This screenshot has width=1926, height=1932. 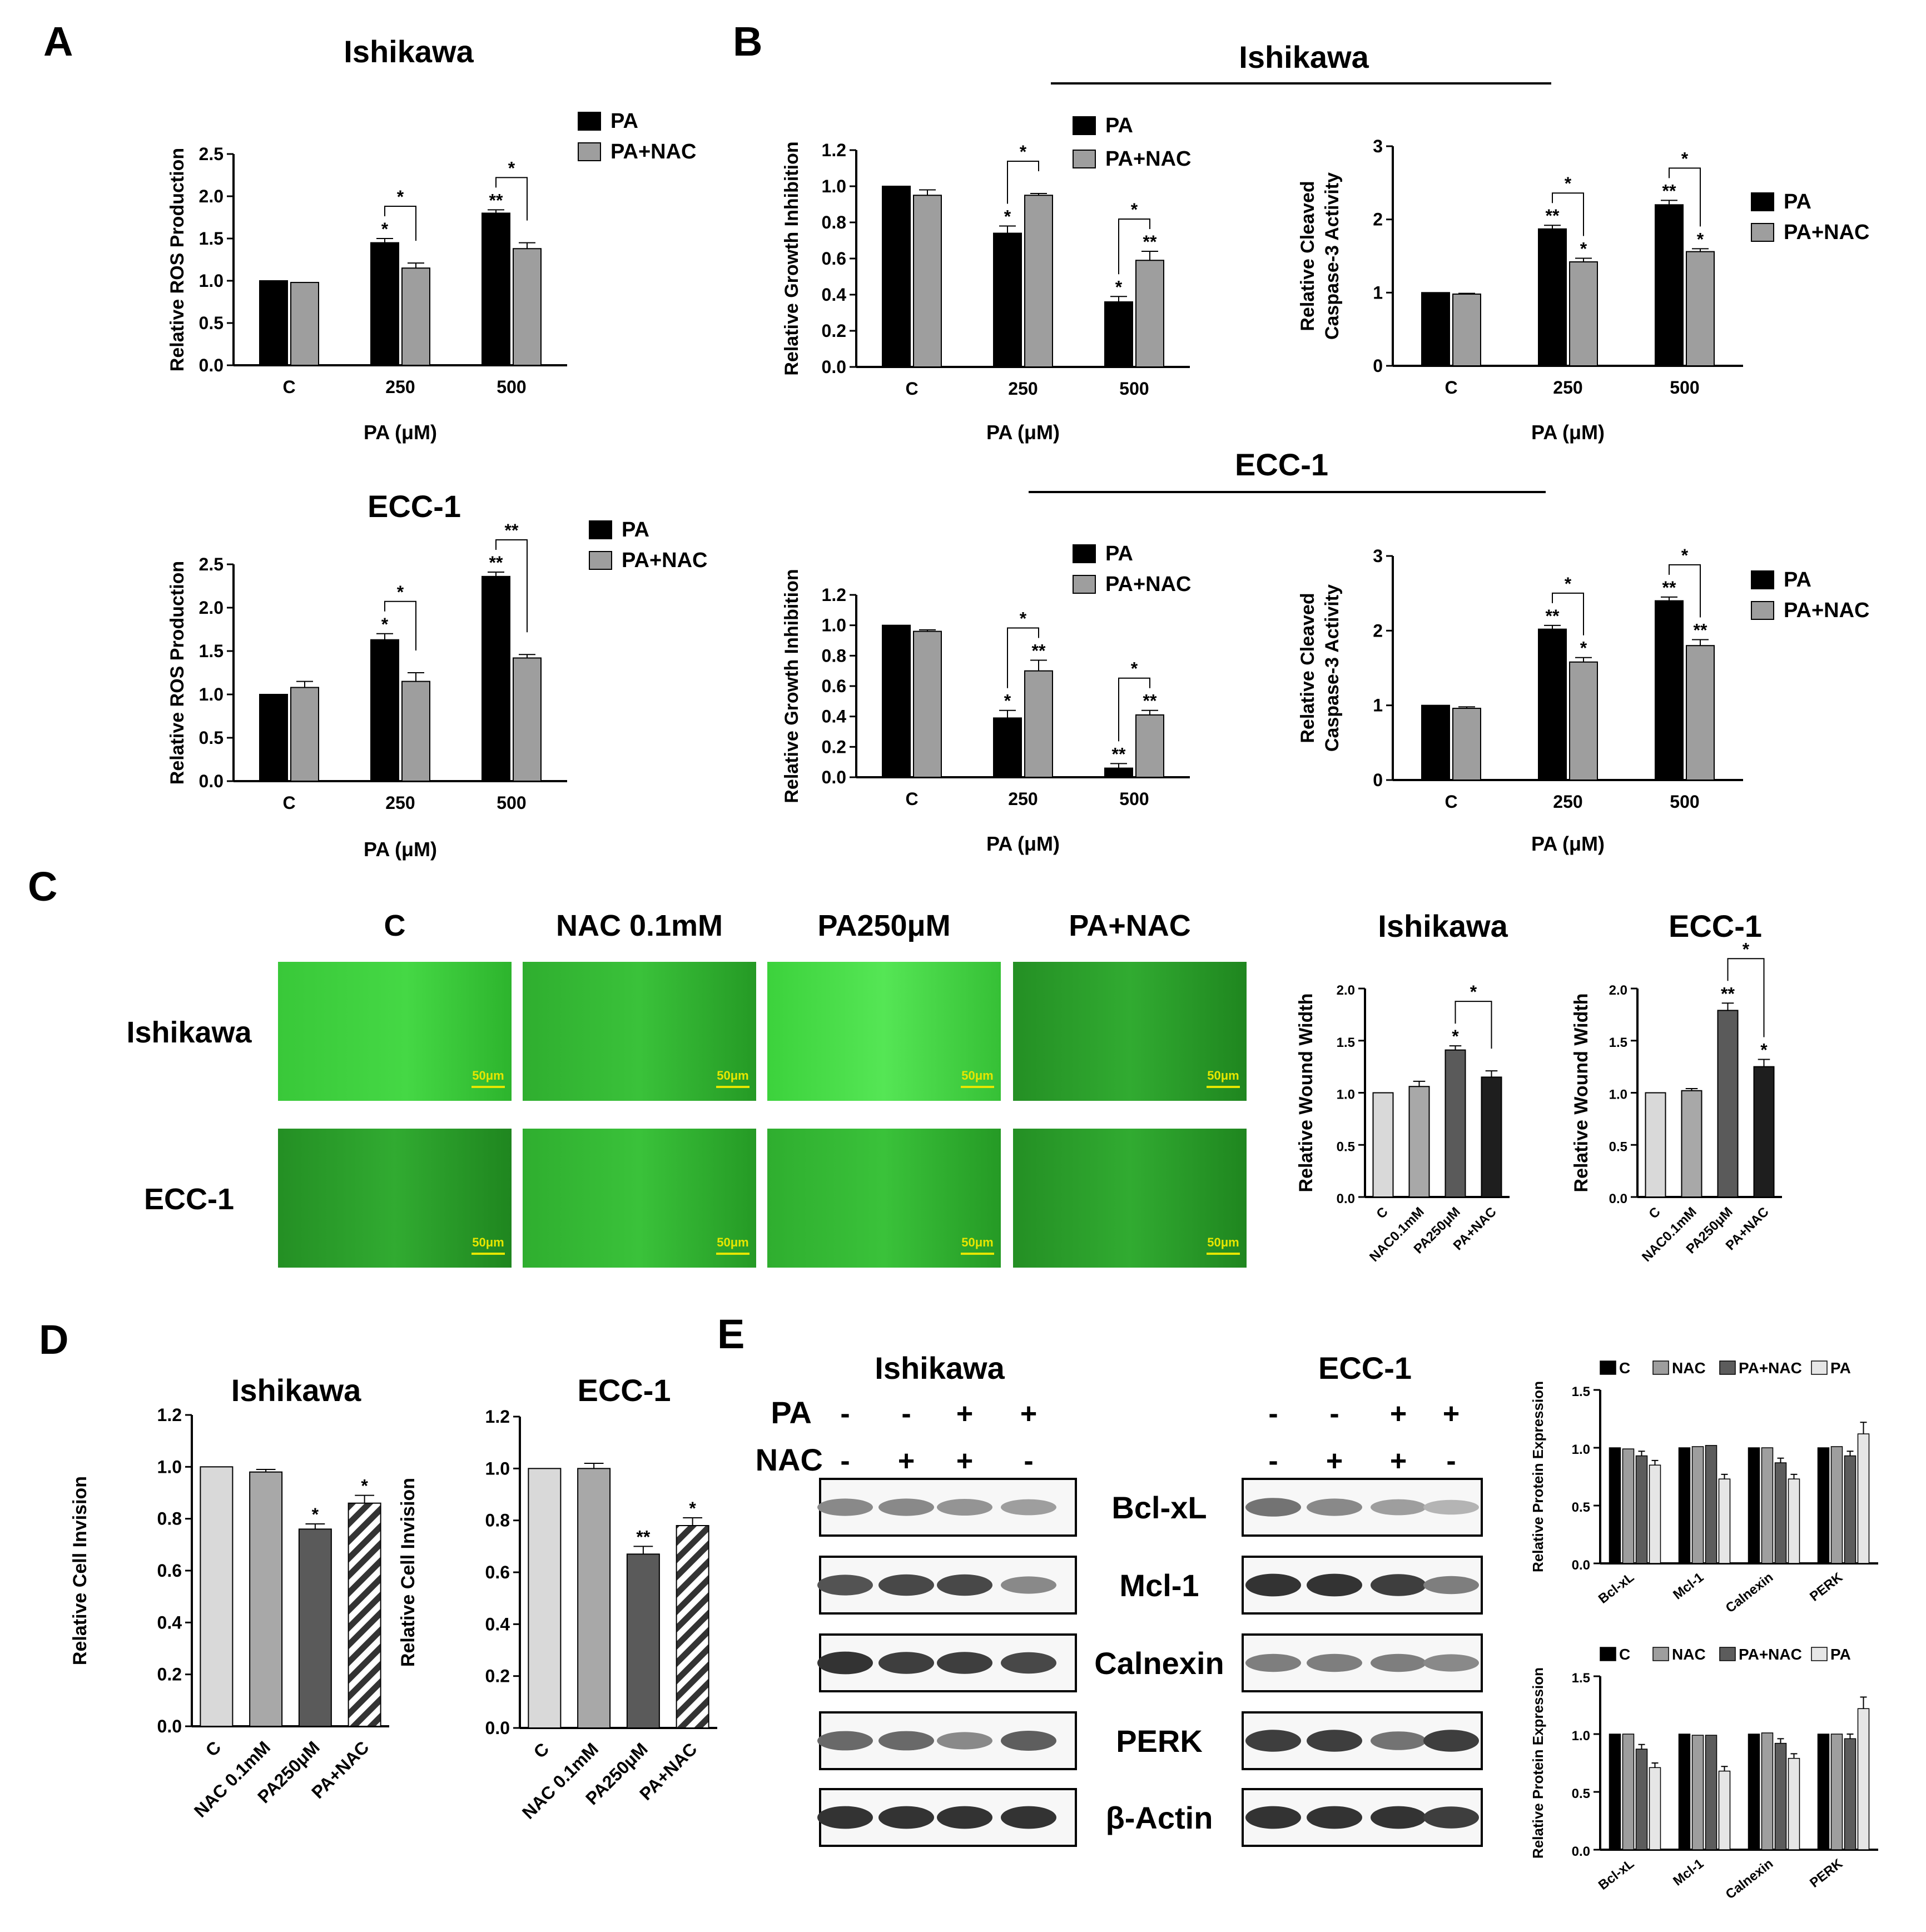 I want to click on x-tick-label: C, so click(x=213, y=1748).